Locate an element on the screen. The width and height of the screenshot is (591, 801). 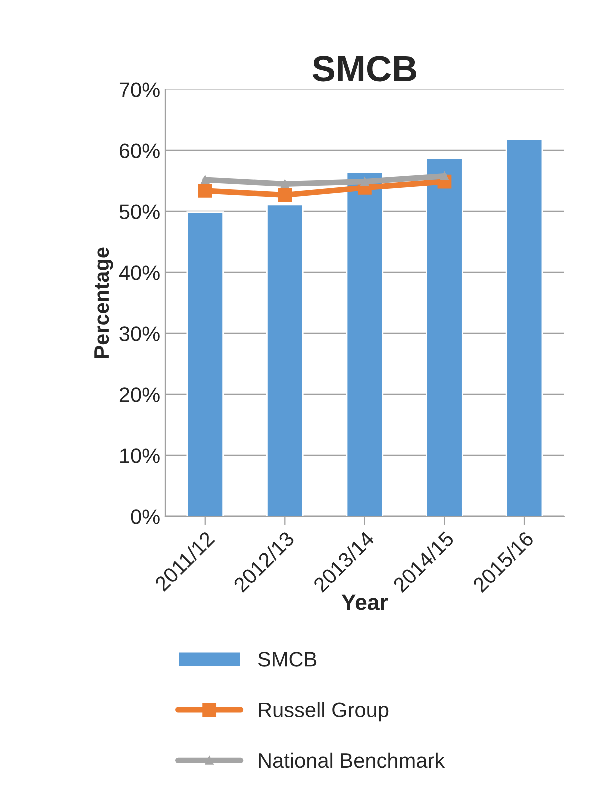
y-tick-label: 30% is located at coordinates (140, 334).